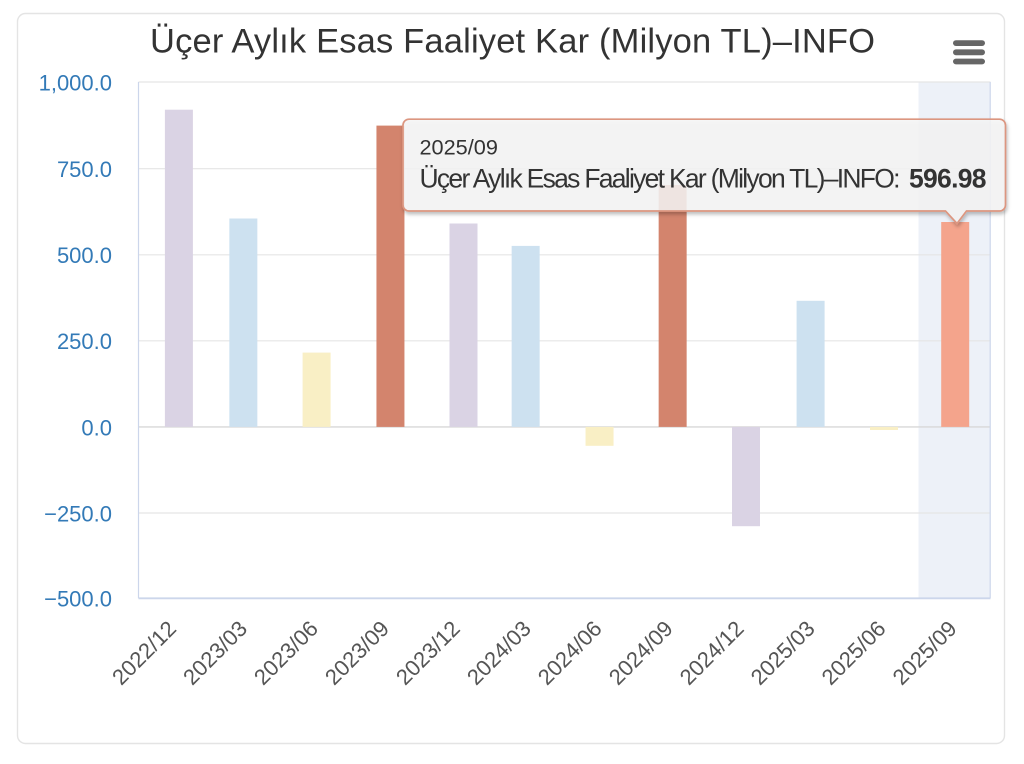 The width and height of the screenshot is (1024, 764). Describe the element at coordinates (84, 341) in the screenshot. I see `svg-text: 250.0` at that location.